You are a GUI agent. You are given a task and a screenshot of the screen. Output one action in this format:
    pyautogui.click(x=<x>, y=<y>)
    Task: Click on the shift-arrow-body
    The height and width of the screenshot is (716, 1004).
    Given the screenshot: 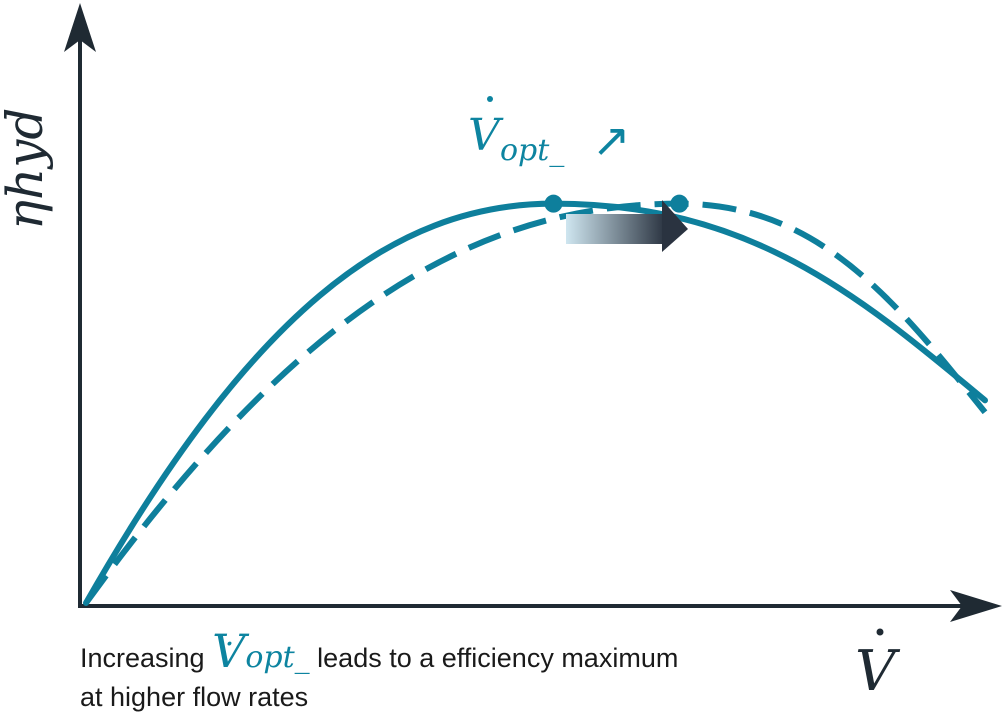 What is the action you would take?
    pyautogui.click(x=616, y=229)
    